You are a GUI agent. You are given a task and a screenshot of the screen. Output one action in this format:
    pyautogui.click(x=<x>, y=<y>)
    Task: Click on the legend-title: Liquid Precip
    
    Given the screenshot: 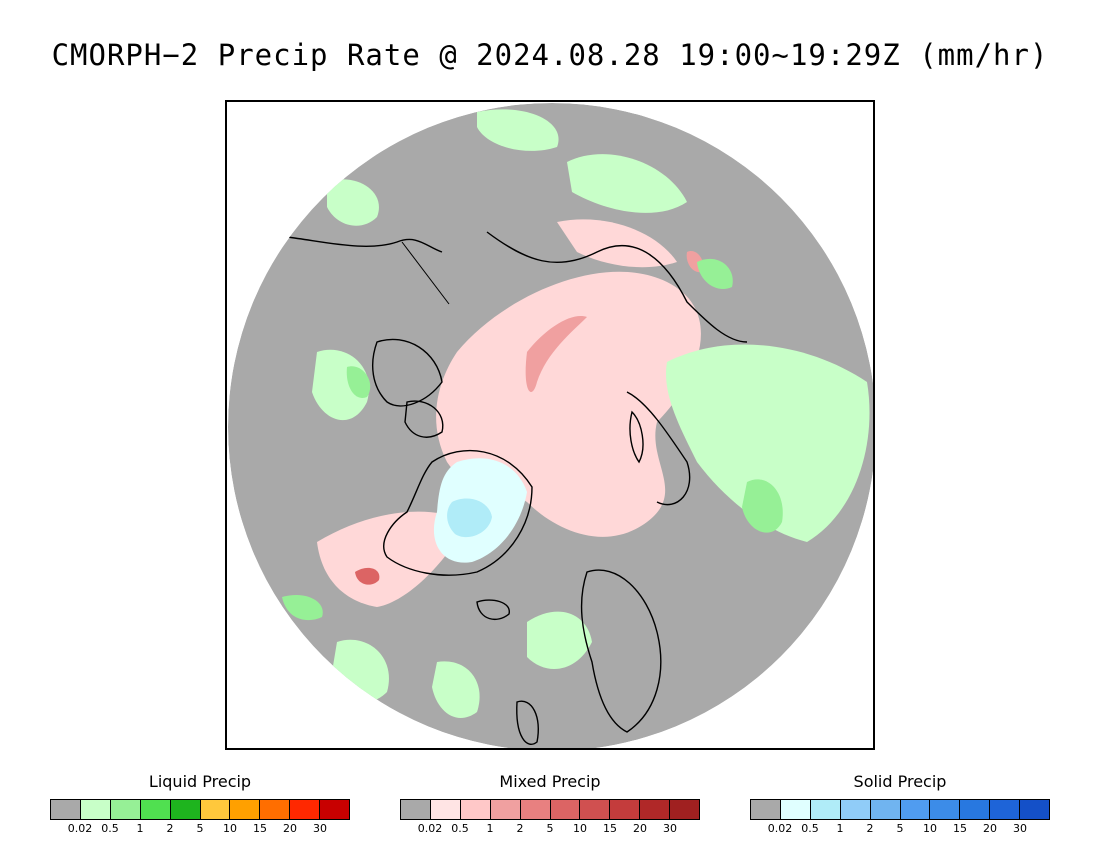 What is the action you would take?
    pyautogui.click(x=200, y=781)
    